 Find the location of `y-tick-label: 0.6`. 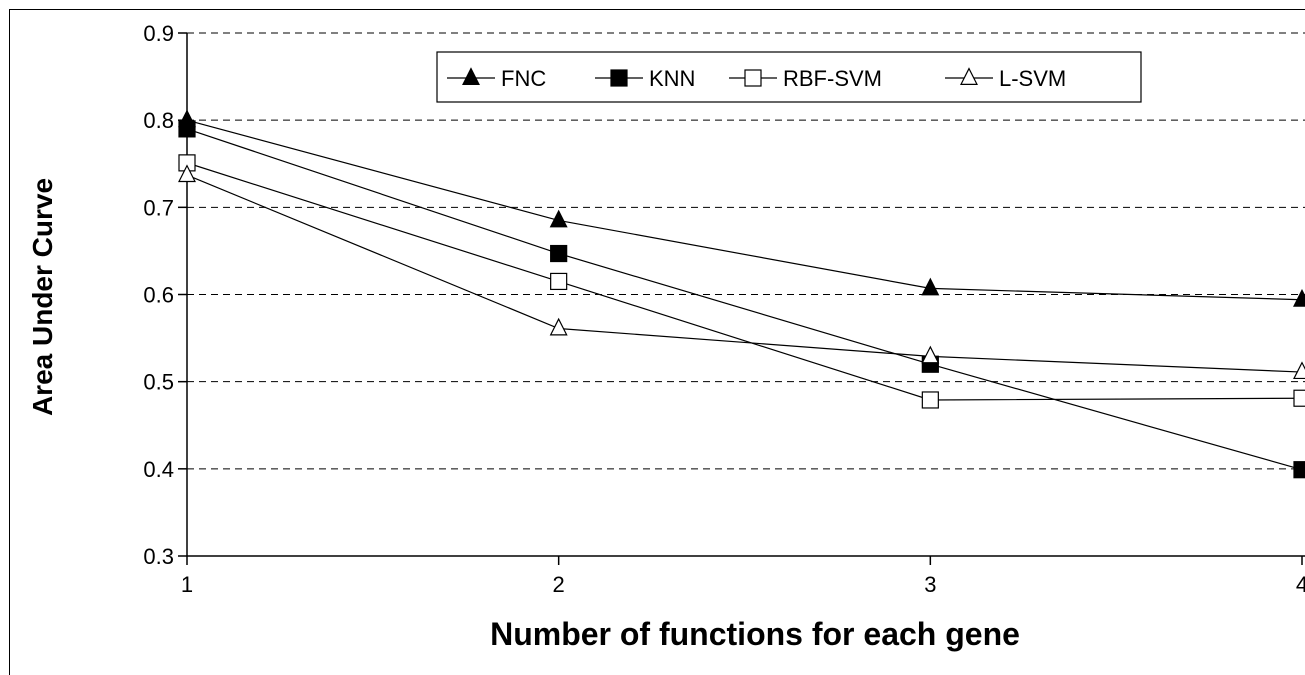

y-tick-label: 0.6 is located at coordinates (158, 295).